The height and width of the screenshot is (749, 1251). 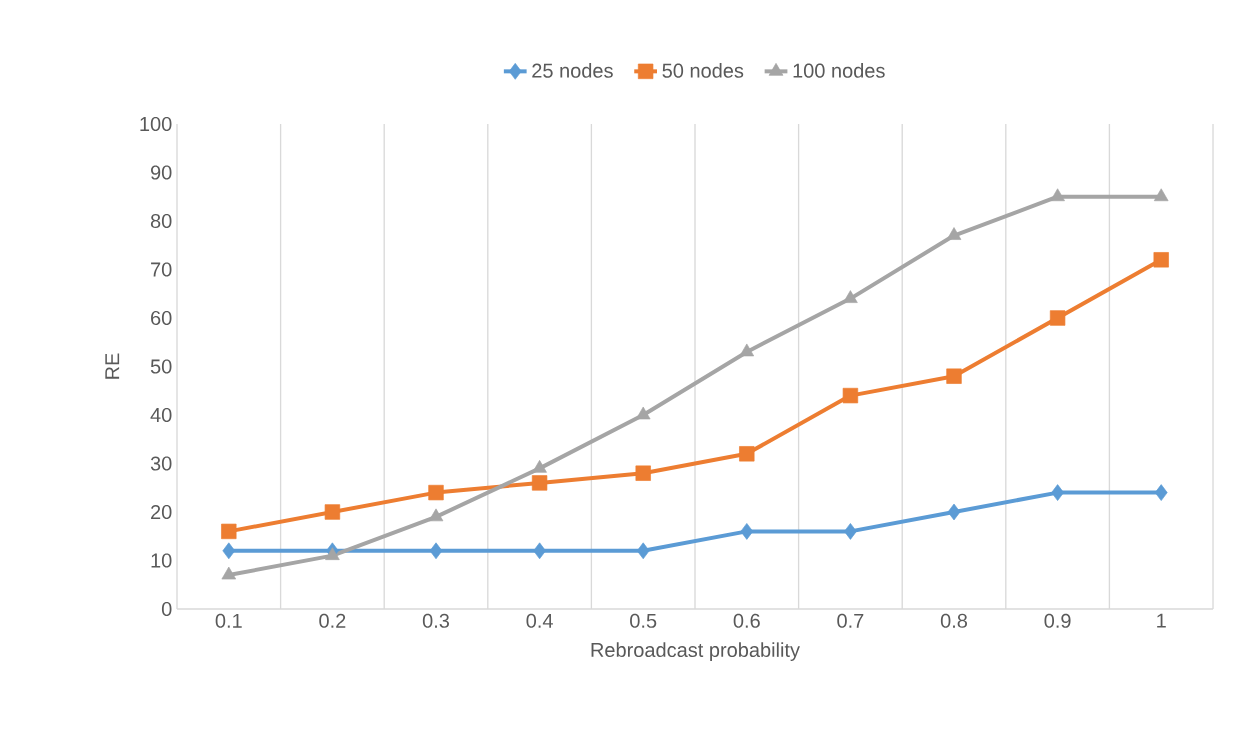 I want to click on legend-label: 100 nodes, so click(x=839, y=70).